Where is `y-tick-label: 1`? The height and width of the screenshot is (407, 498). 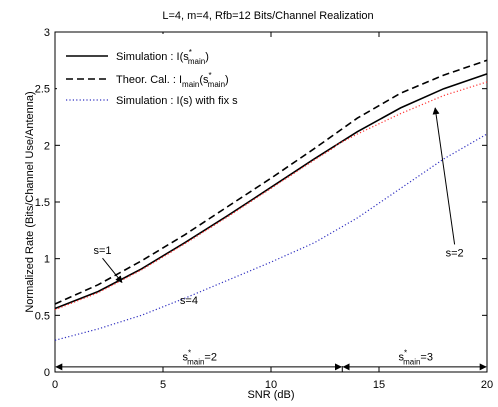
y-tick-label: 1 is located at coordinates (47, 260).